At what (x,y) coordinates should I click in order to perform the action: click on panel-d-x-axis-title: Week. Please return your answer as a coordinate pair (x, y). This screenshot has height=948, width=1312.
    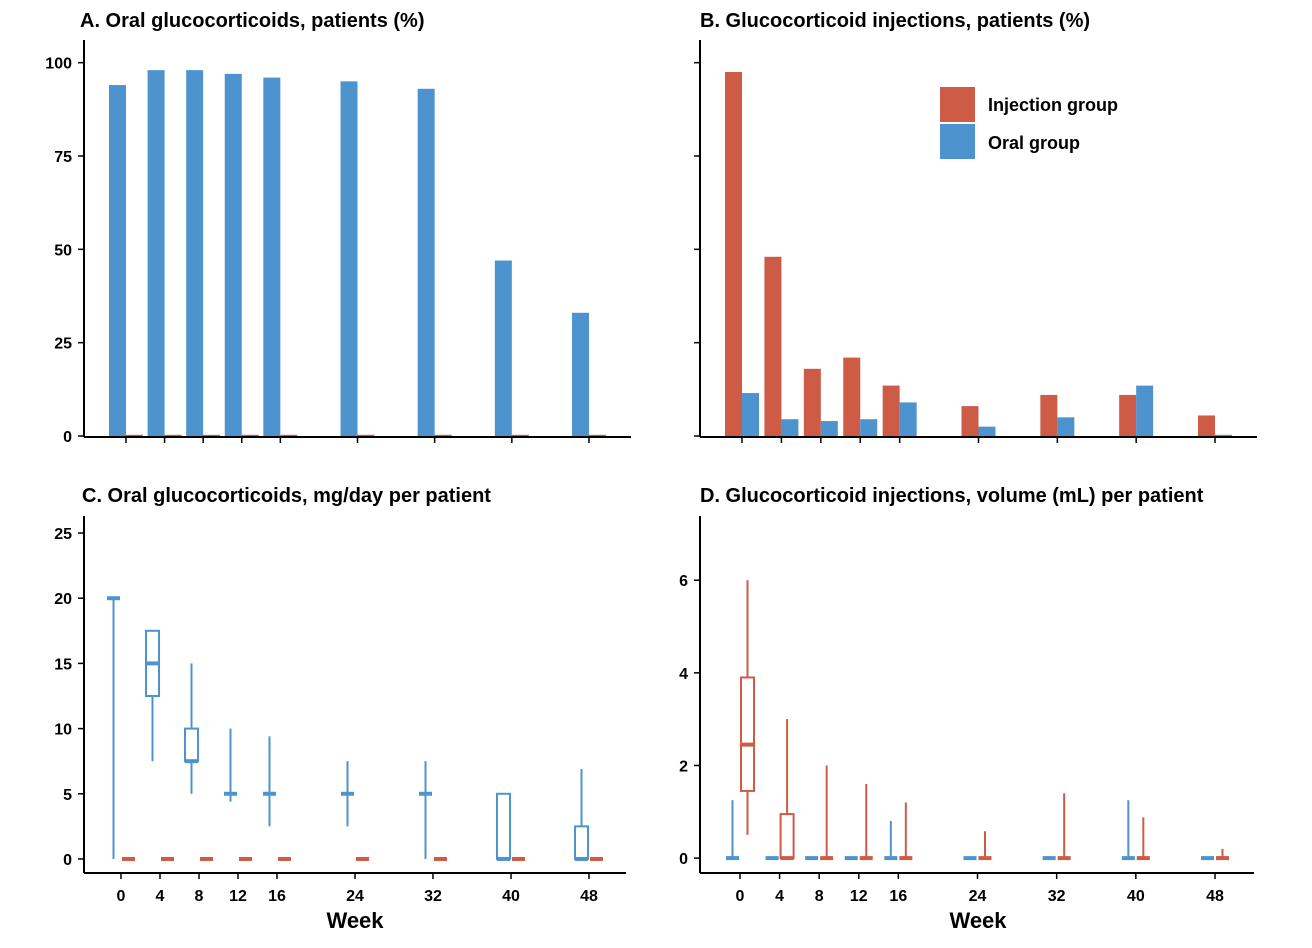
    Looking at the image, I should click on (978, 920).